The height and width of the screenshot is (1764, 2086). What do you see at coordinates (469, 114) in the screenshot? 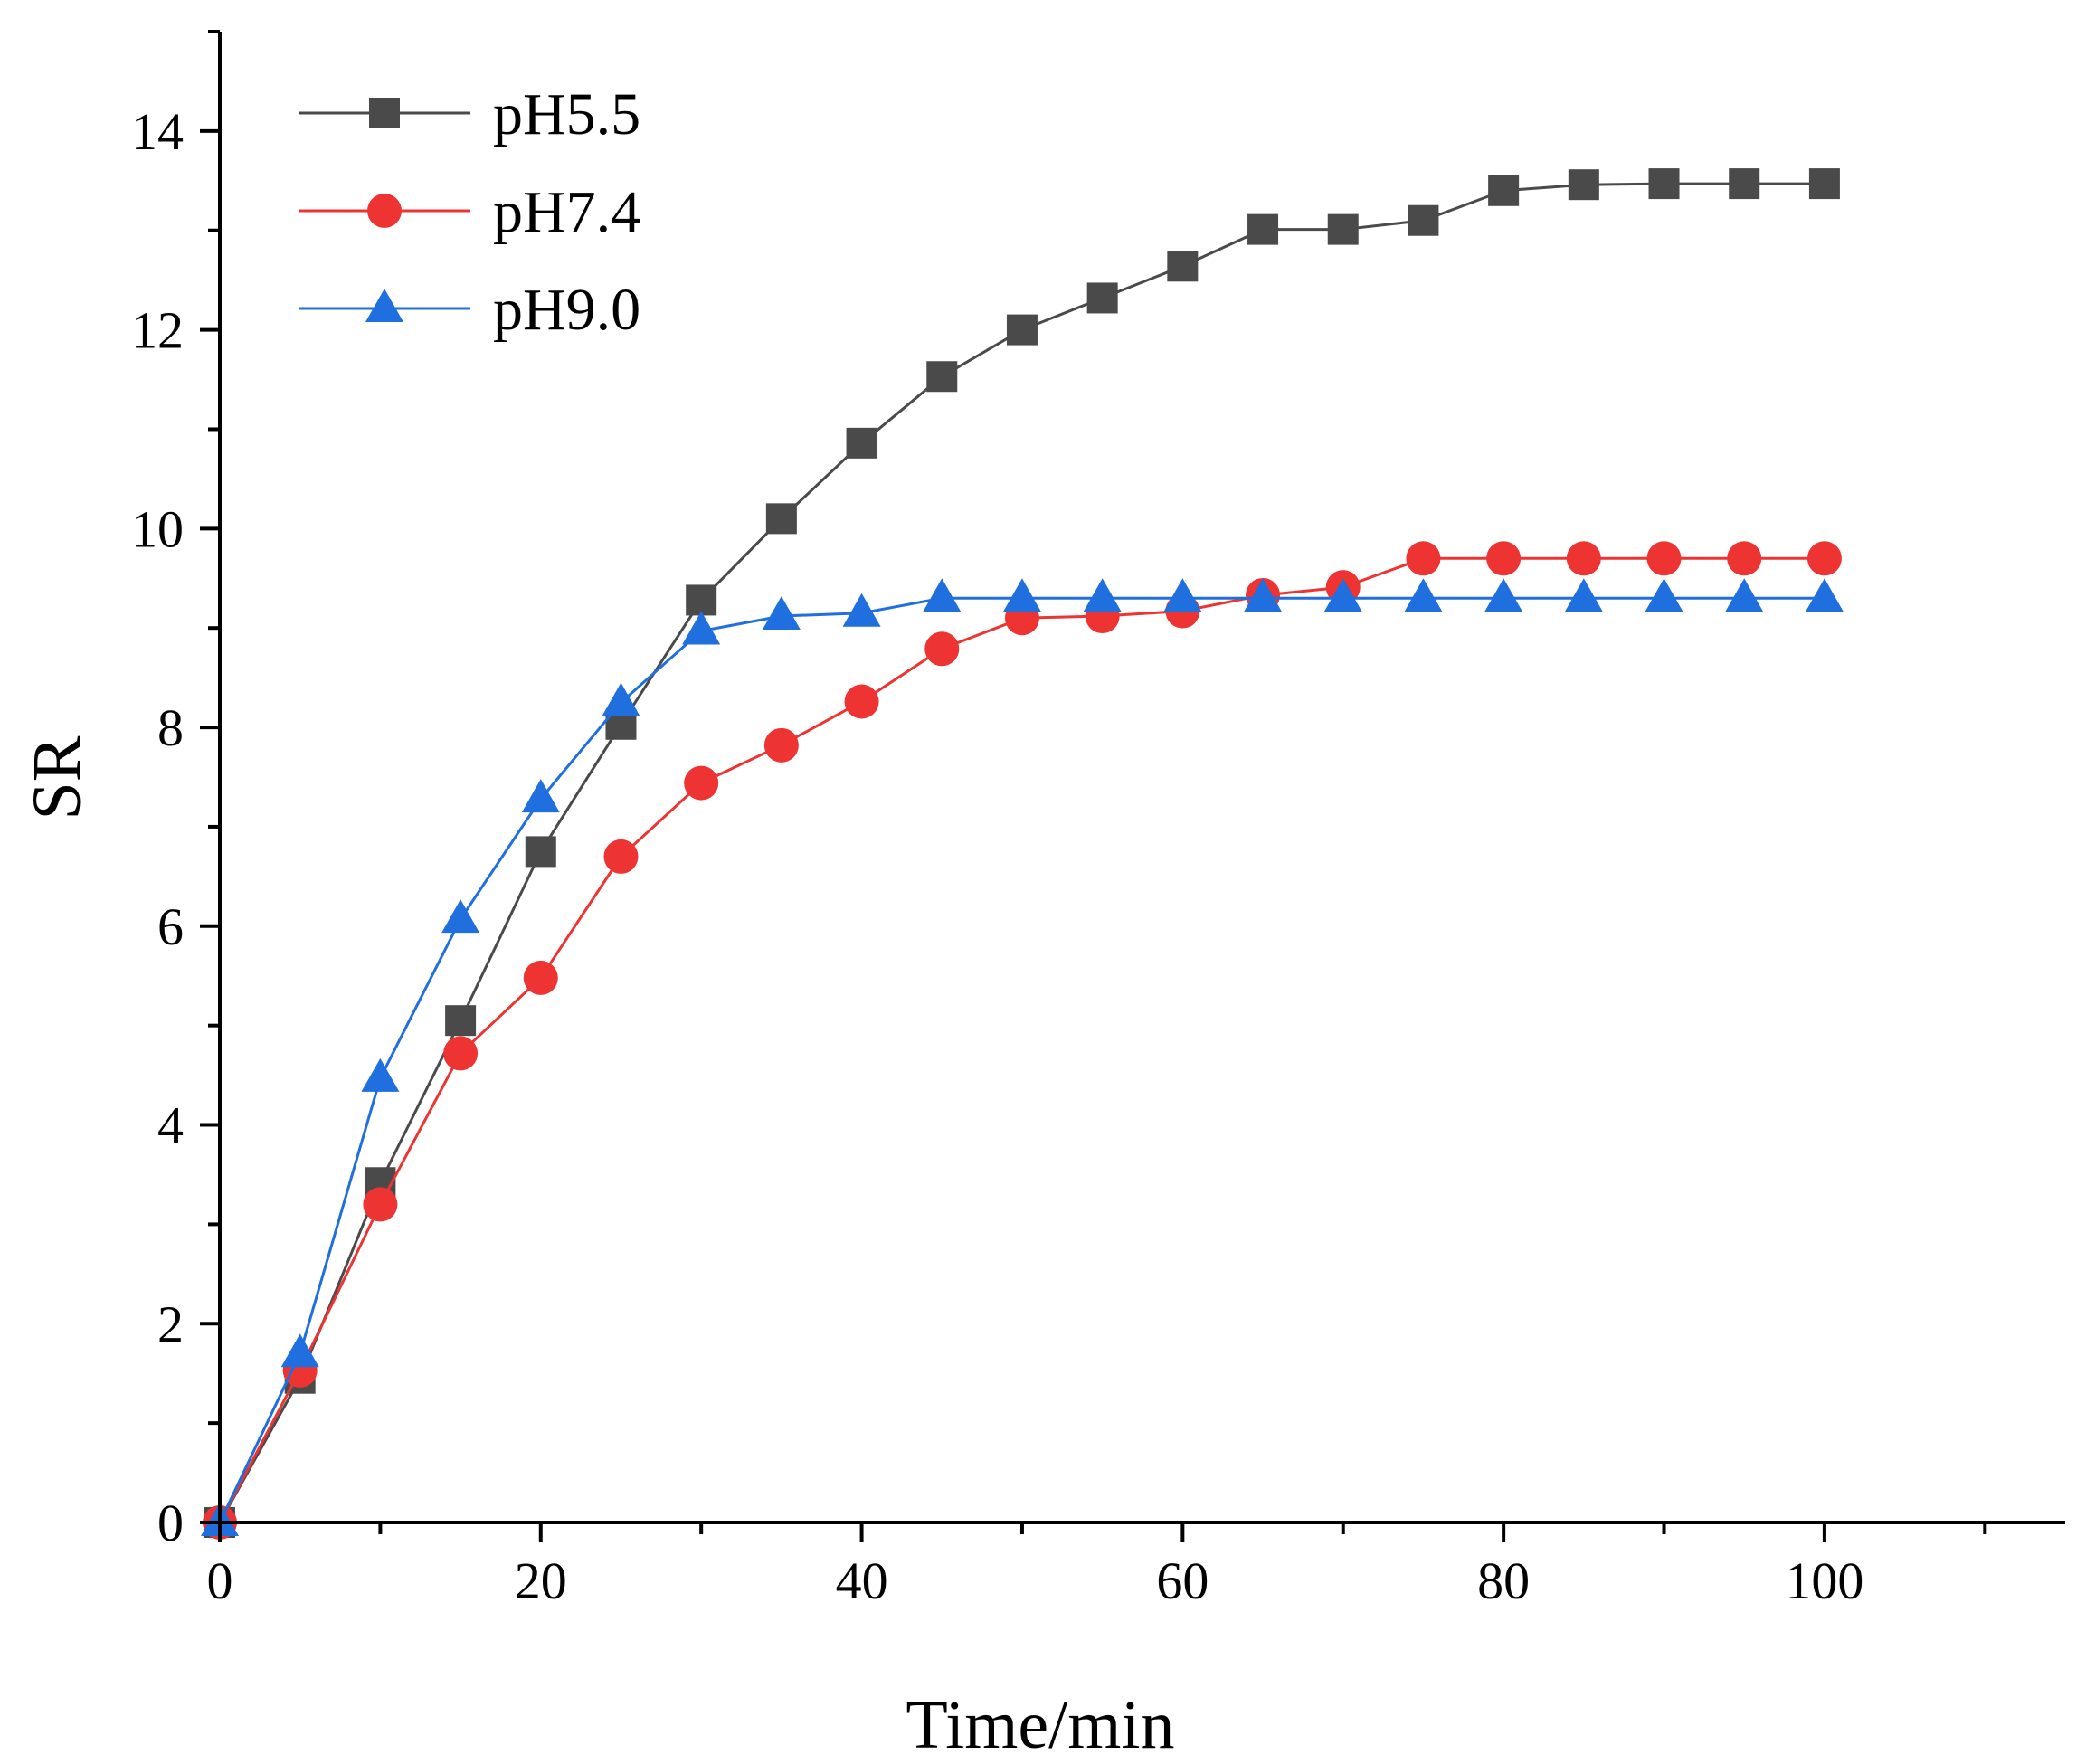
I see `legend-item: pH5.5` at bounding box center [469, 114].